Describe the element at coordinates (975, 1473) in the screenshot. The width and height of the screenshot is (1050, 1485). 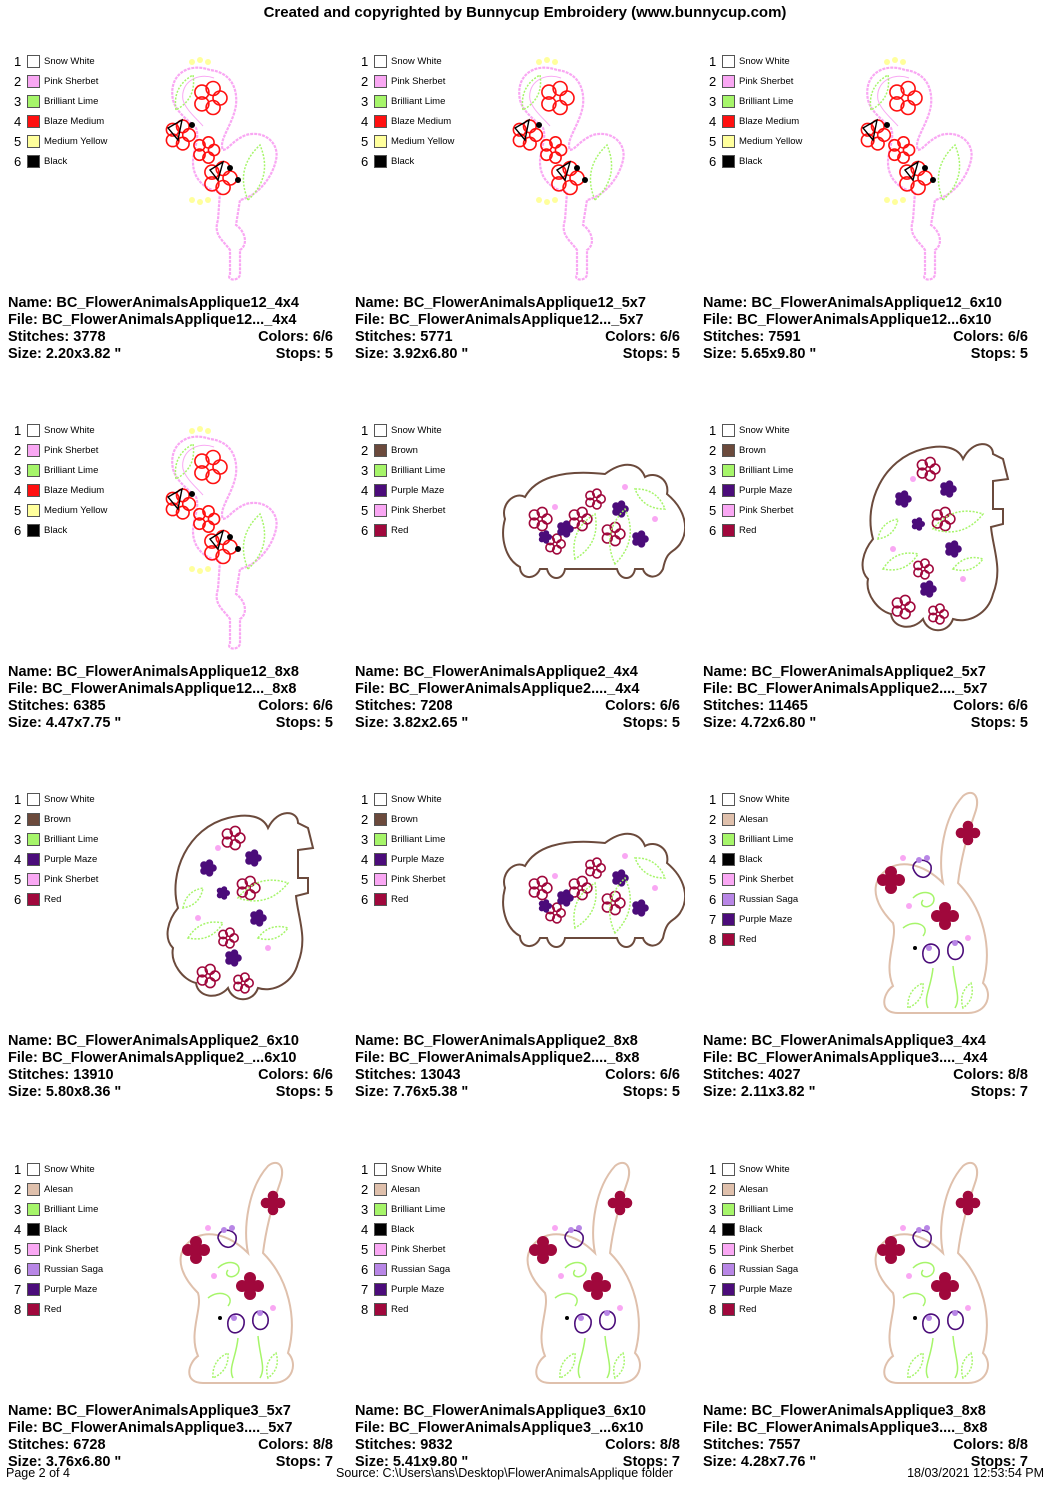
I see `print-timestamp: 18/03/2021 12:53:54 PM` at that location.